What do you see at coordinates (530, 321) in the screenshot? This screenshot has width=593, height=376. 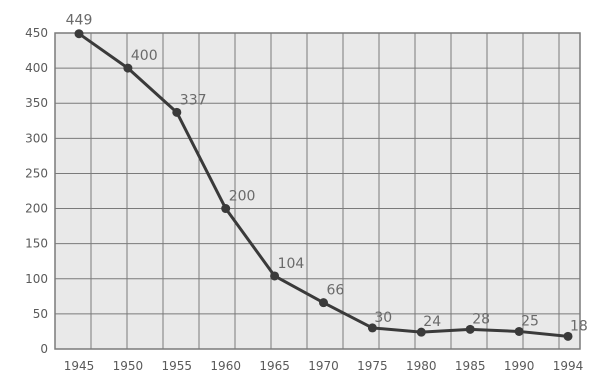 I see `data-label: 25` at bounding box center [530, 321].